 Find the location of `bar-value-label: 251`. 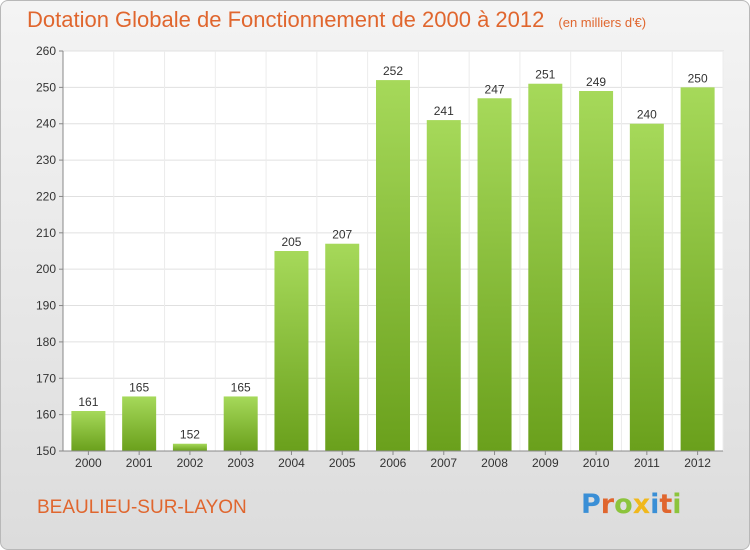

bar-value-label: 251 is located at coordinates (545, 75).